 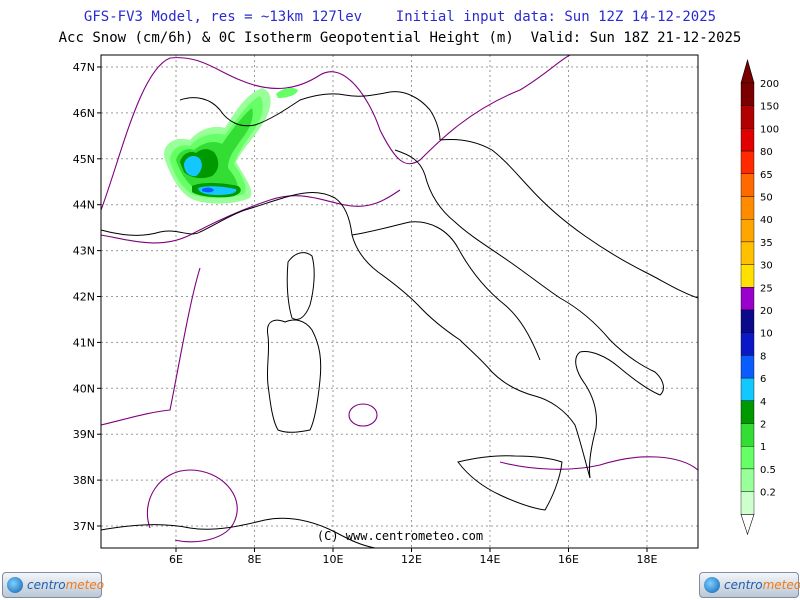 What do you see at coordinates (766, 220) in the screenshot?
I see `legend-label: 40` at bounding box center [766, 220].